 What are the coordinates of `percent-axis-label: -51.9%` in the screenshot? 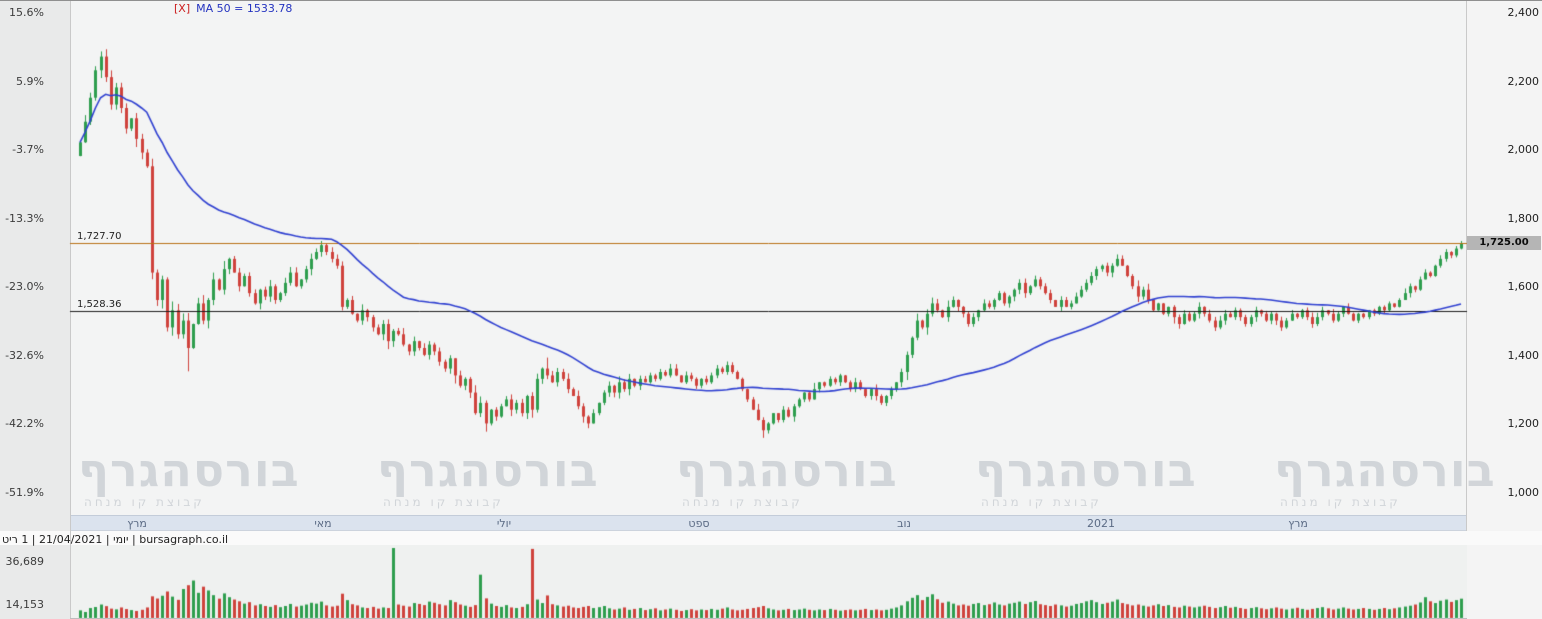 It's located at (24, 492).